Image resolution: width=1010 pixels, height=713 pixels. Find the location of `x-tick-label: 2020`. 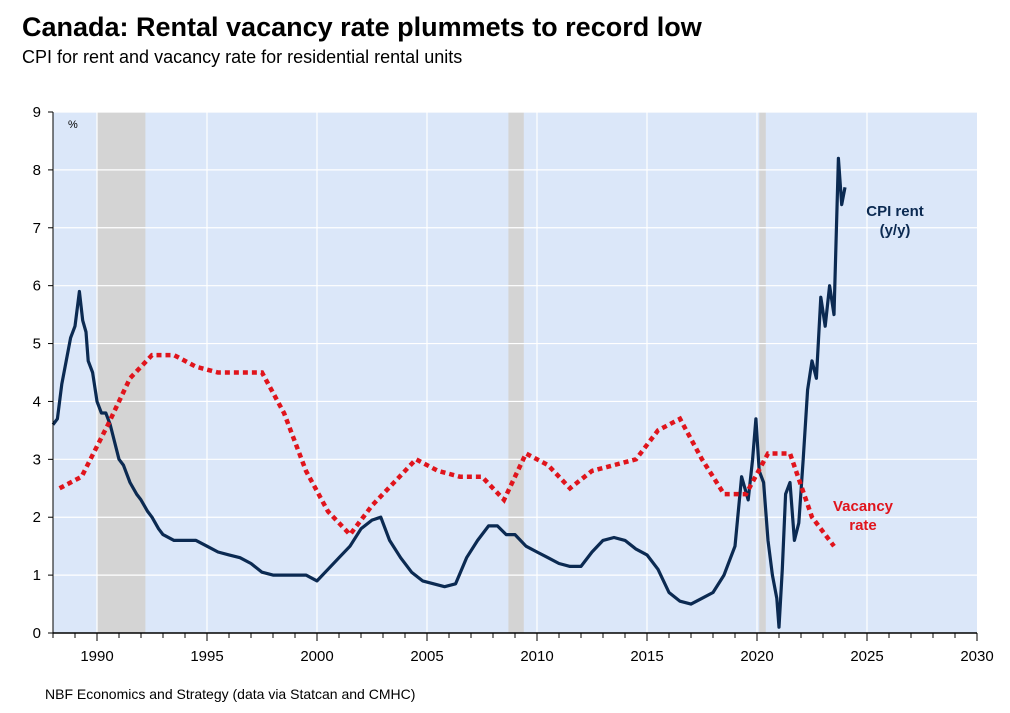

x-tick-label: 2020 is located at coordinates (756, 656).